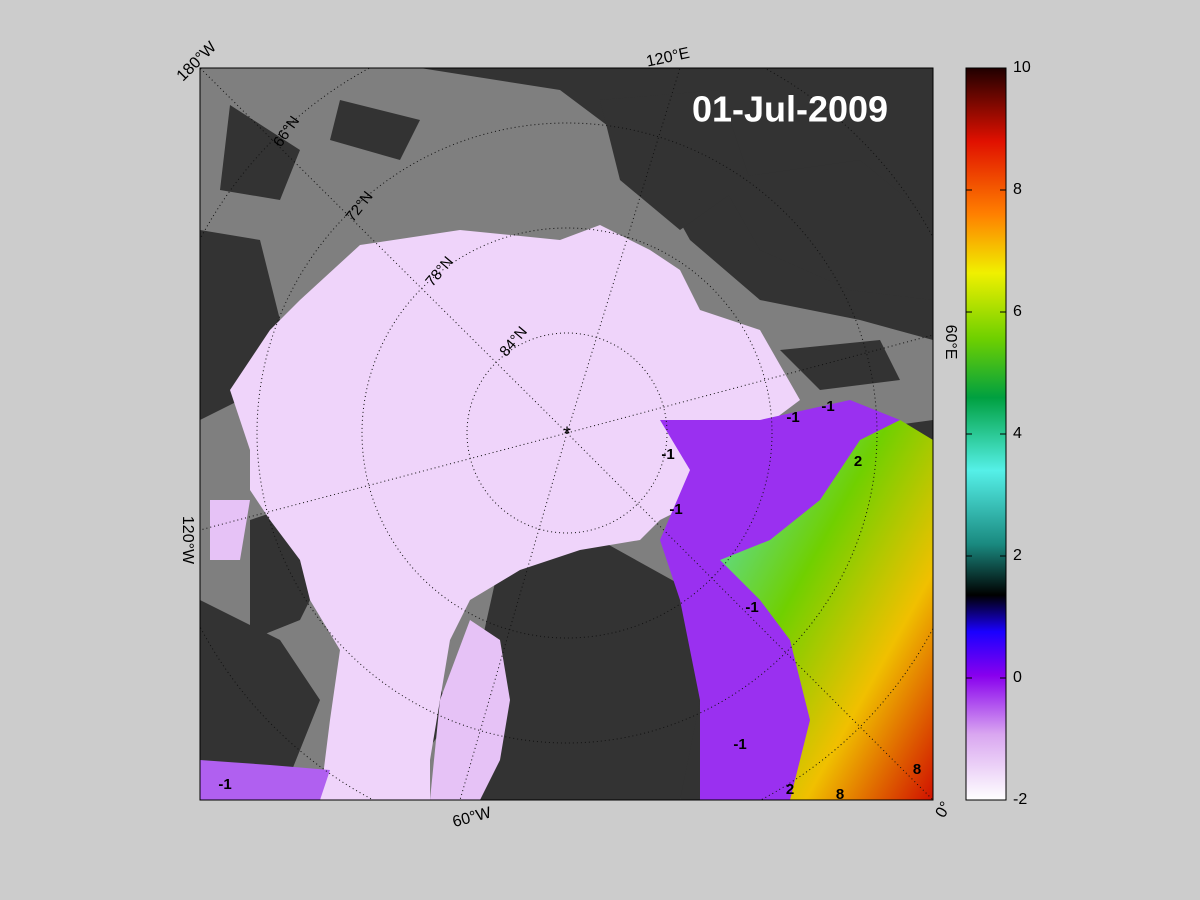 This screenshot has height=900, width=1200. I want to click on meridian, so click(384, 481).